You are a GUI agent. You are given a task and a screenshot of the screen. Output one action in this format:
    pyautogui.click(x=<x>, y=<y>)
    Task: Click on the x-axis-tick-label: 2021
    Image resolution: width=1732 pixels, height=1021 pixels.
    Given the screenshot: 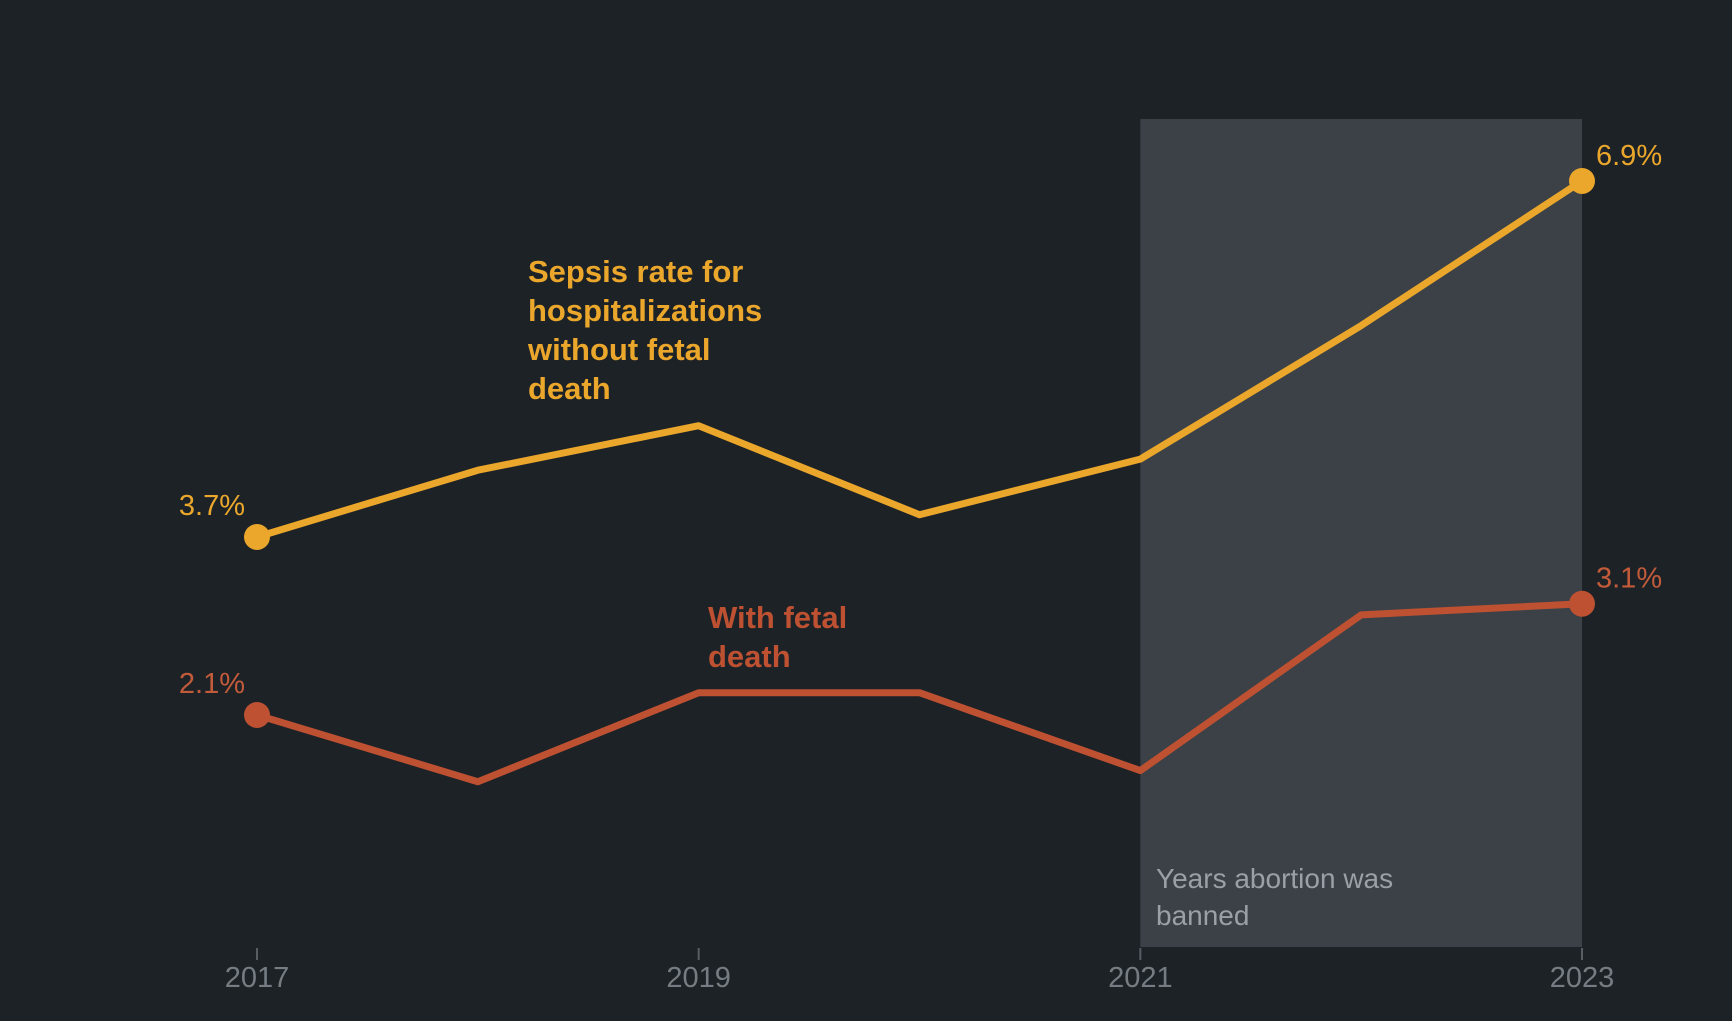 What is the action you would take?
    pyautogui.click(x=1140, y=978)
    